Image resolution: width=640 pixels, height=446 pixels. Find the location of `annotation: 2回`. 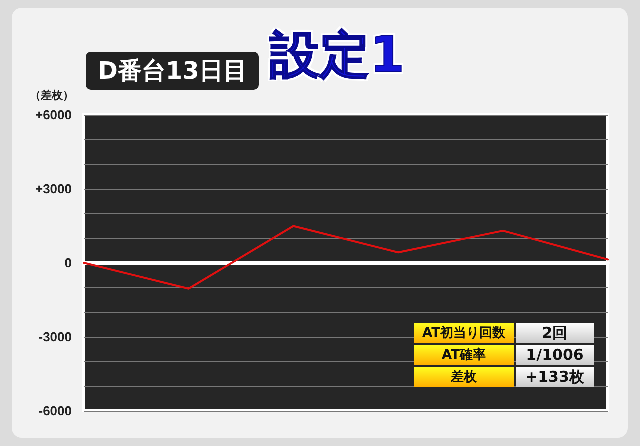

annotation: 2回 is located at coordinates (555, 333).